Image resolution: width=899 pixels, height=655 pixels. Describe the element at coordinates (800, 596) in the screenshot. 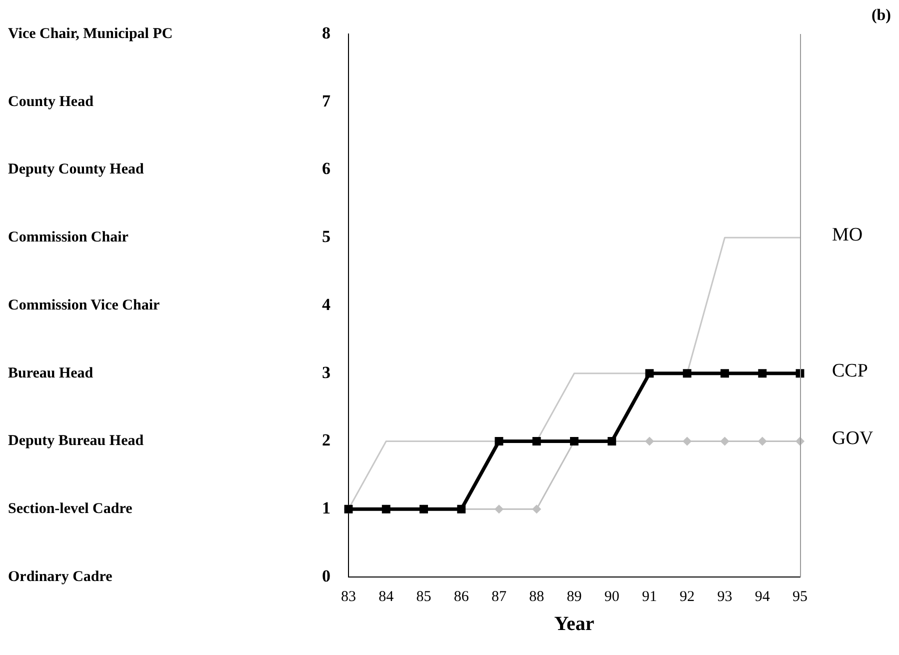

I see `x-tick-label: 95` at that location.